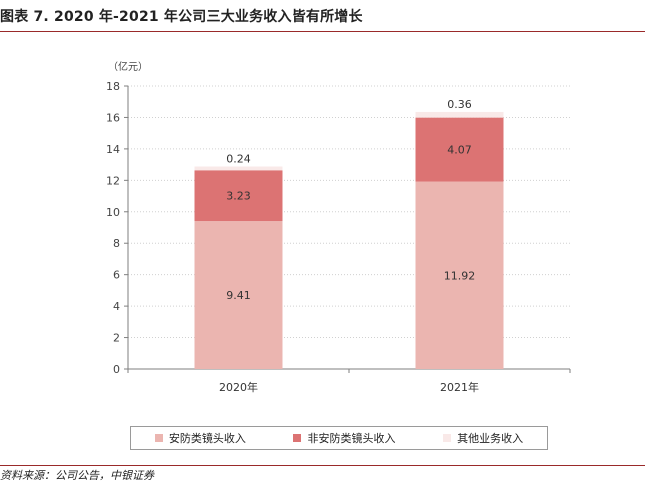 The height and width of the screenshot is (483, 645). Describe the element at coordinates (116, 275) in the screenshot. I see `y-tick-label: 6` at that location.